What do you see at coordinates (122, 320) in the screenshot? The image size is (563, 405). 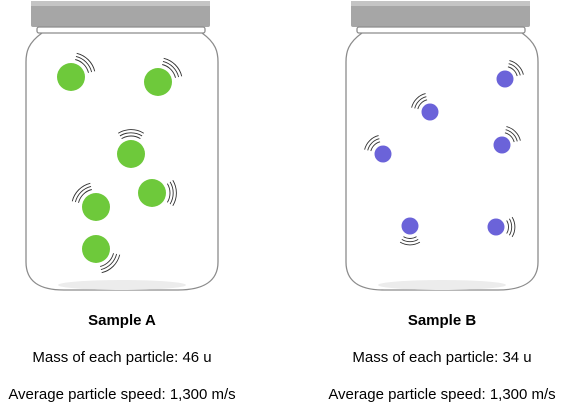 I see `sample-a-title: Sample A` at bounding box center [122, 320].